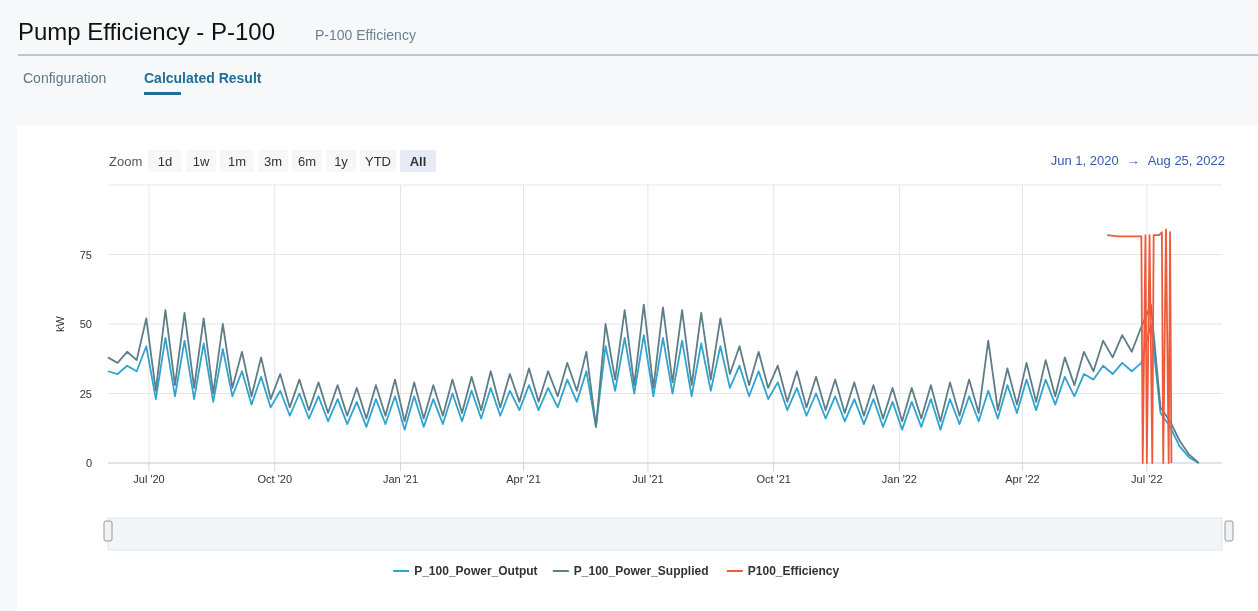  What do you see at coordinates (1139, 346) in the screenshot?
I see `line-series` at bounding box center [1139, 346].